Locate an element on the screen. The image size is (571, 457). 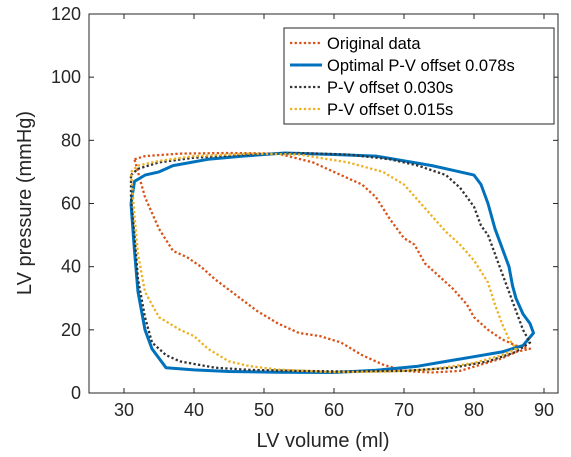
y-tick-label: 80 is located at coordinates (71, 140).